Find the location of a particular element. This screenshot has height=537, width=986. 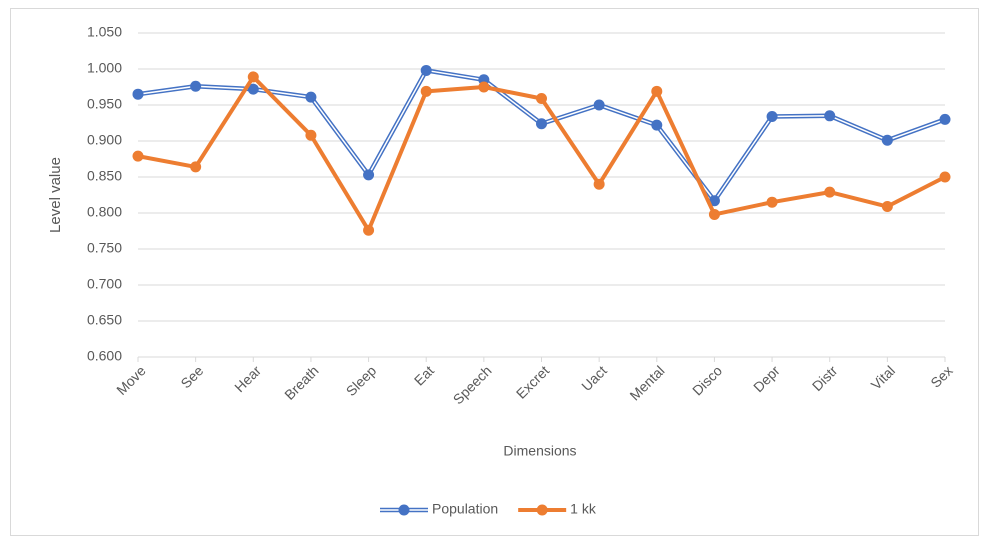

y-tick-label: 0.950 is located at coordinates (104, 104).